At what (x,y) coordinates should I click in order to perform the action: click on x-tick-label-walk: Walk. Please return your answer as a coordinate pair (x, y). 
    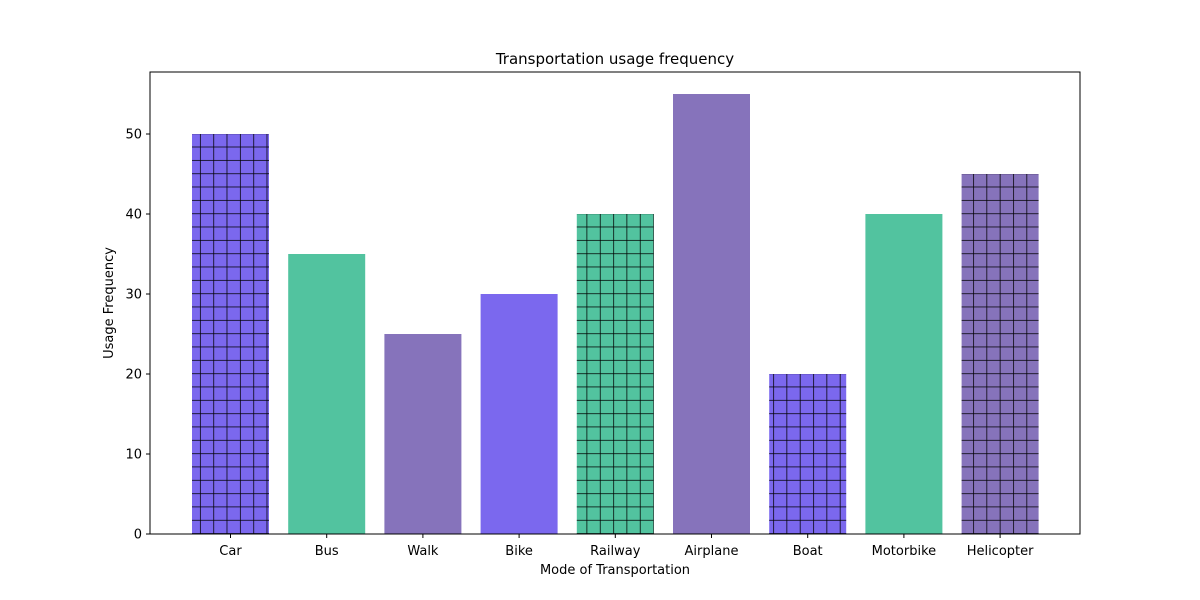
    Looking at the image, I should click on (423, 551).